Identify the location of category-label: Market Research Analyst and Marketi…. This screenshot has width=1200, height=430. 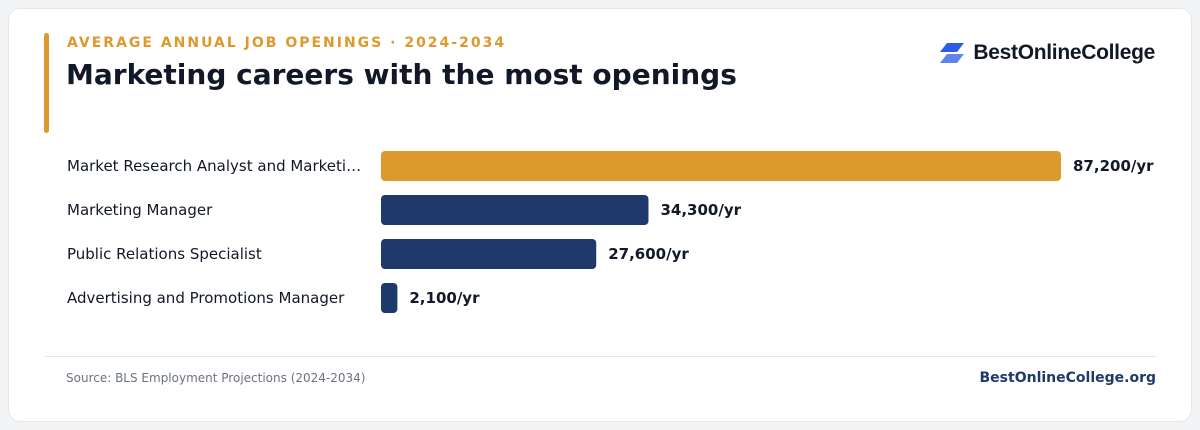
(214, 166).